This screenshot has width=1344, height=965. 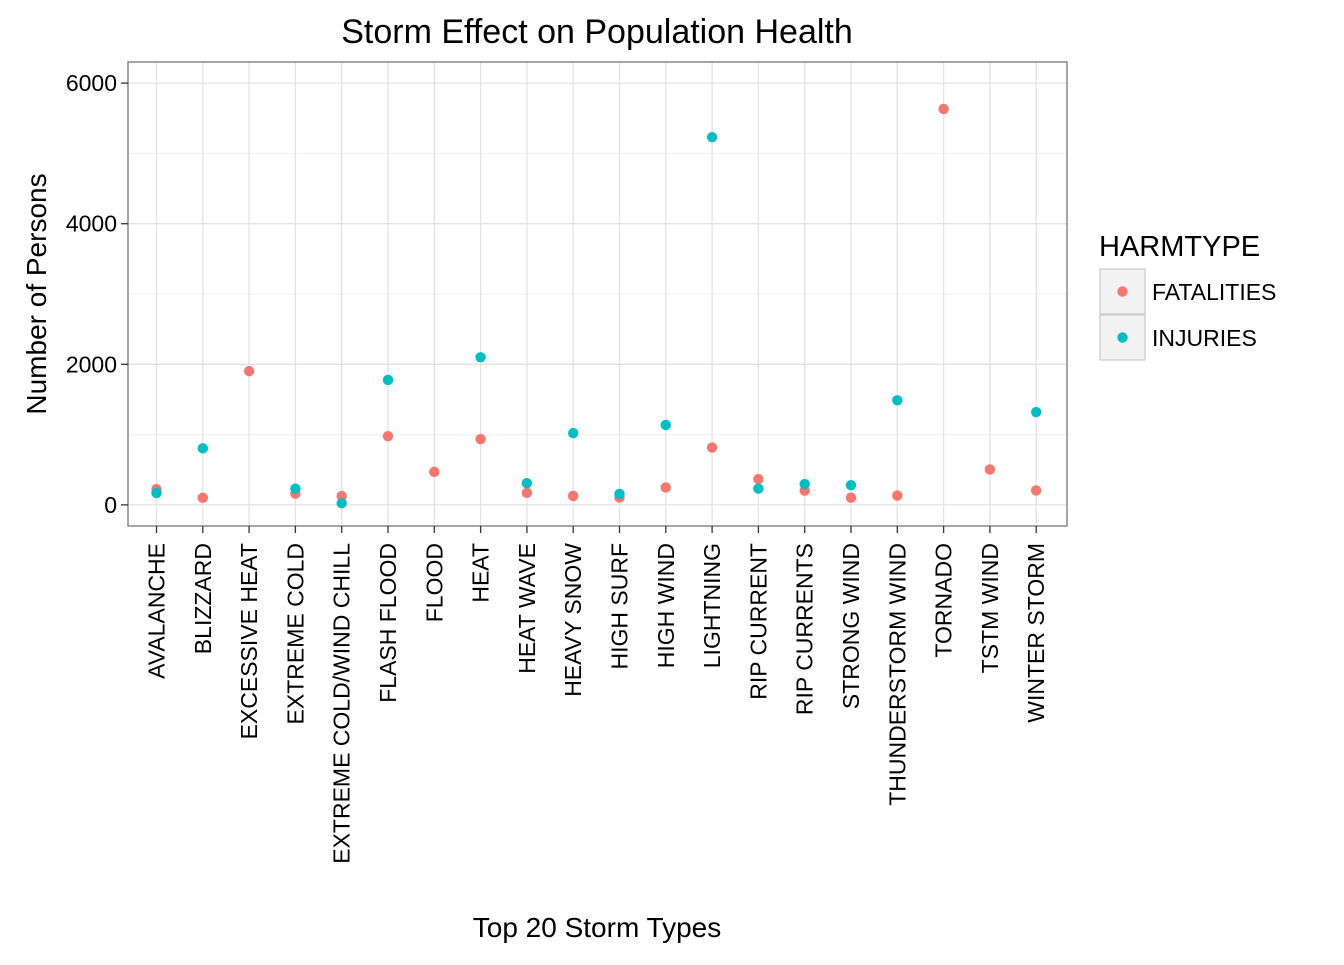 I want to click on y-tick-label: 6000, so click(x=91, y=83).